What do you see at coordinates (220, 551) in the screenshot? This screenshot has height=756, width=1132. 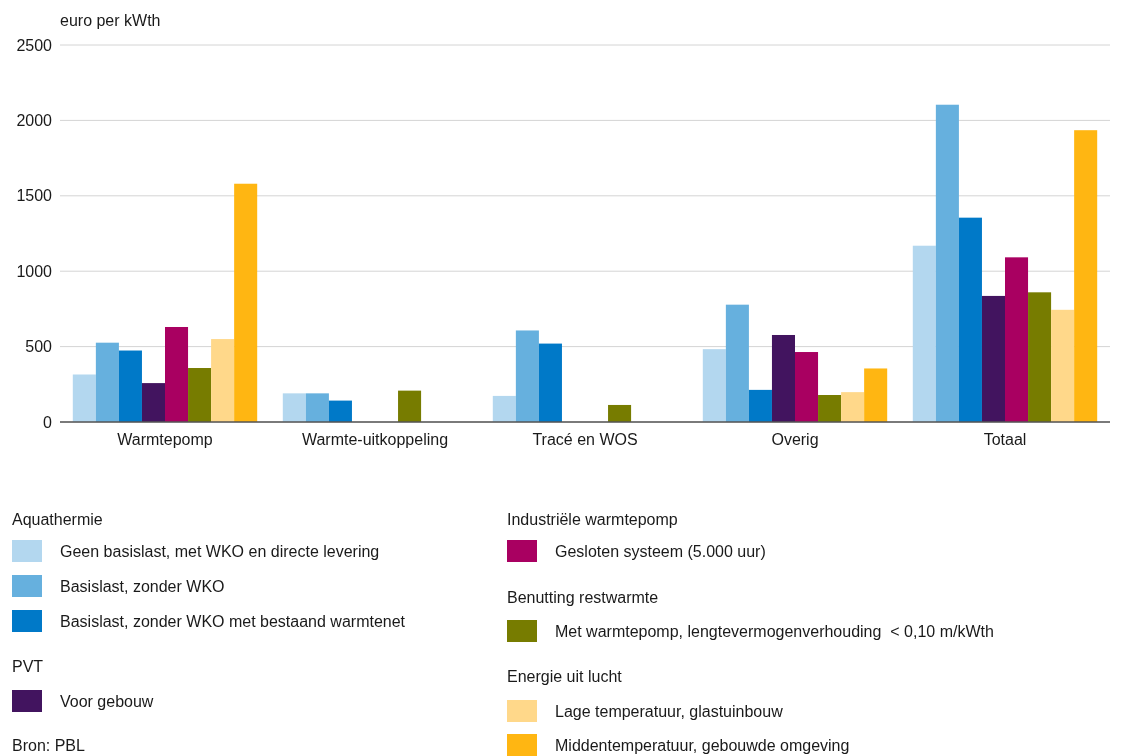 I see `legend-label: Geen basislast, met WKO en directe levering` at bounding box center [220, 551].